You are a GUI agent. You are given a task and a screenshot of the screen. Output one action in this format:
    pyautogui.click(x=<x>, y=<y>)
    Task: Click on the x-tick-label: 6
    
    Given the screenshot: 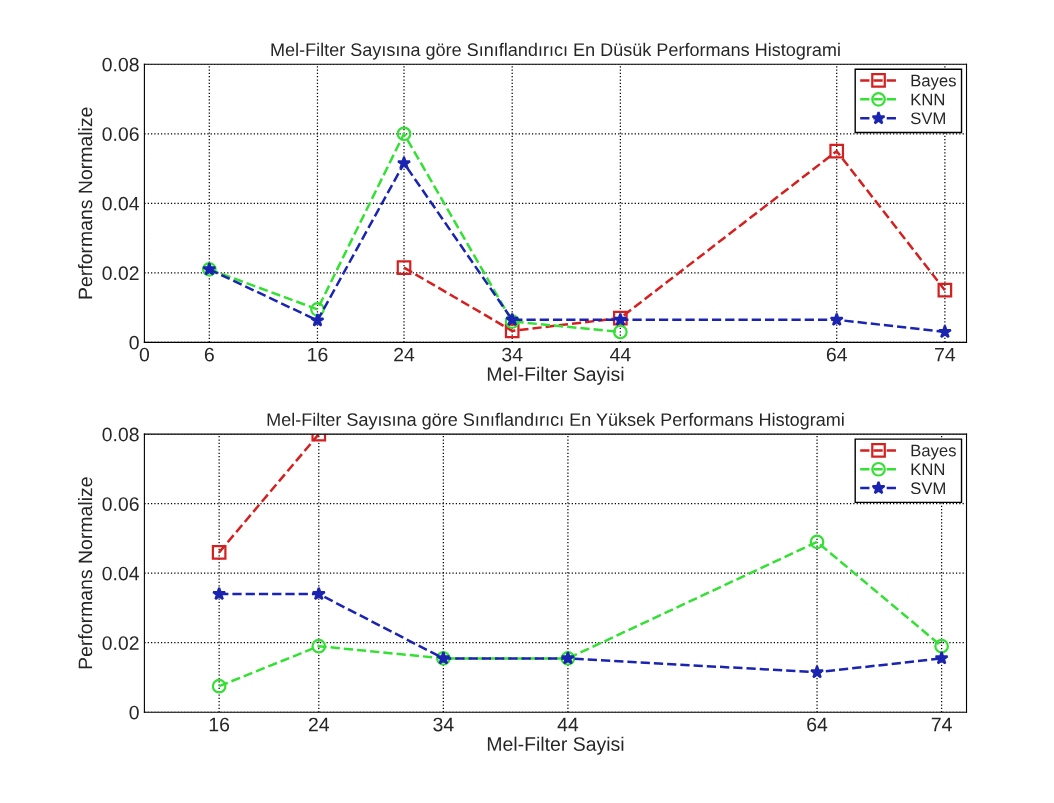 What is the action you would take?
    pyautogui.click(x=209, y=354)
    